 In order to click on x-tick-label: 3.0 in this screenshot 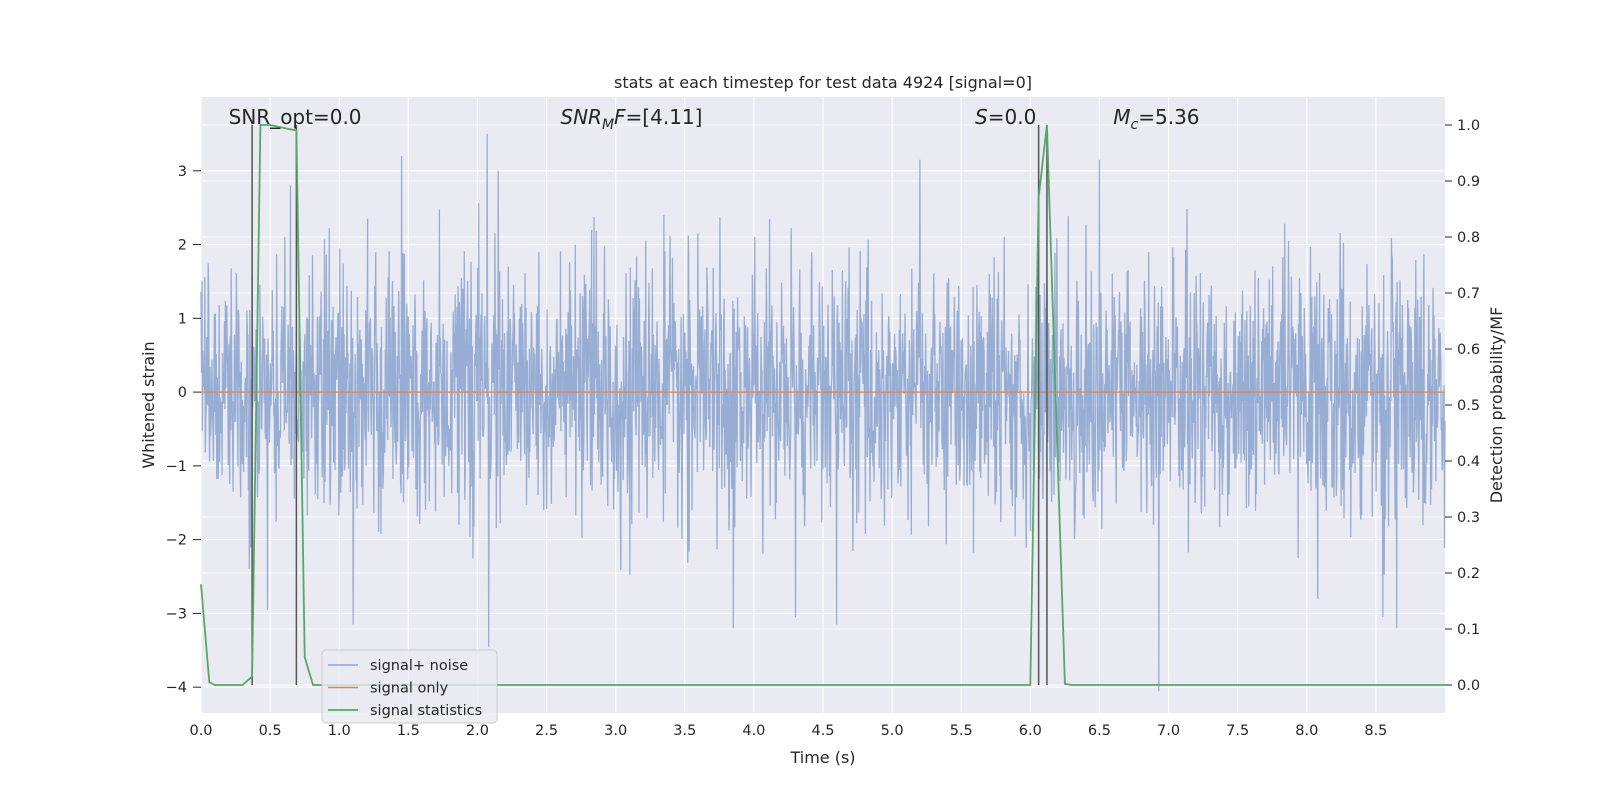, I will do `click(615, 731)`.